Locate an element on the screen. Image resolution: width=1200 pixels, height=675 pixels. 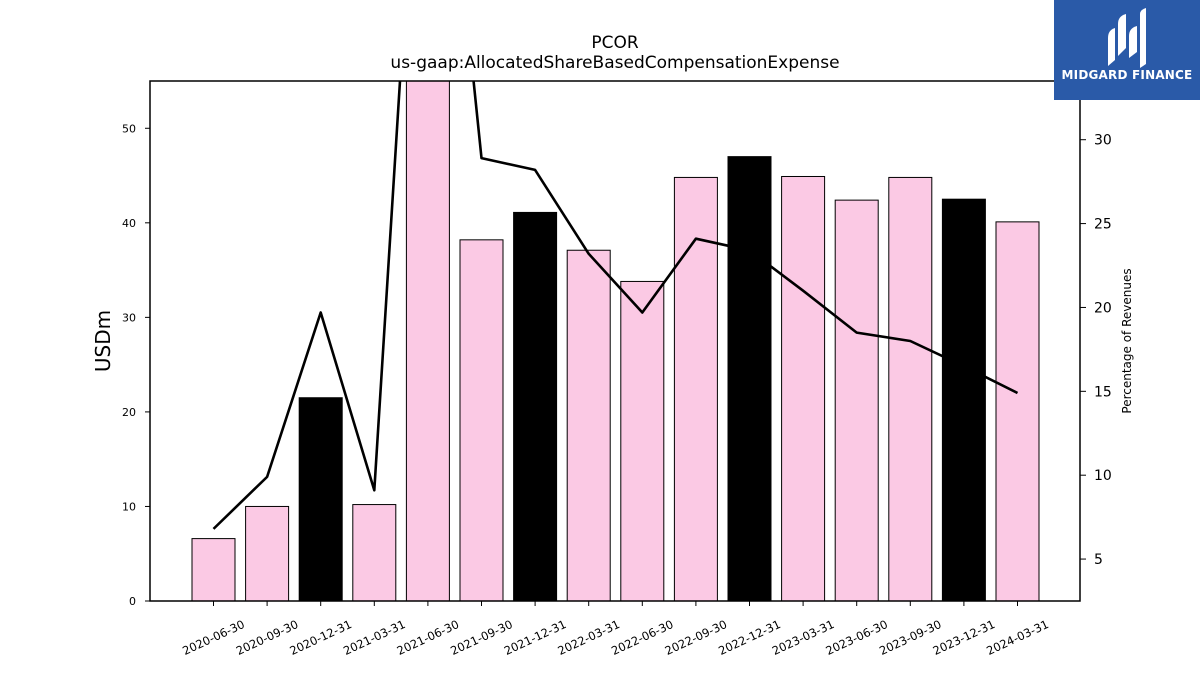
y-tick-label: 10 is located at coordinates (129, 506).